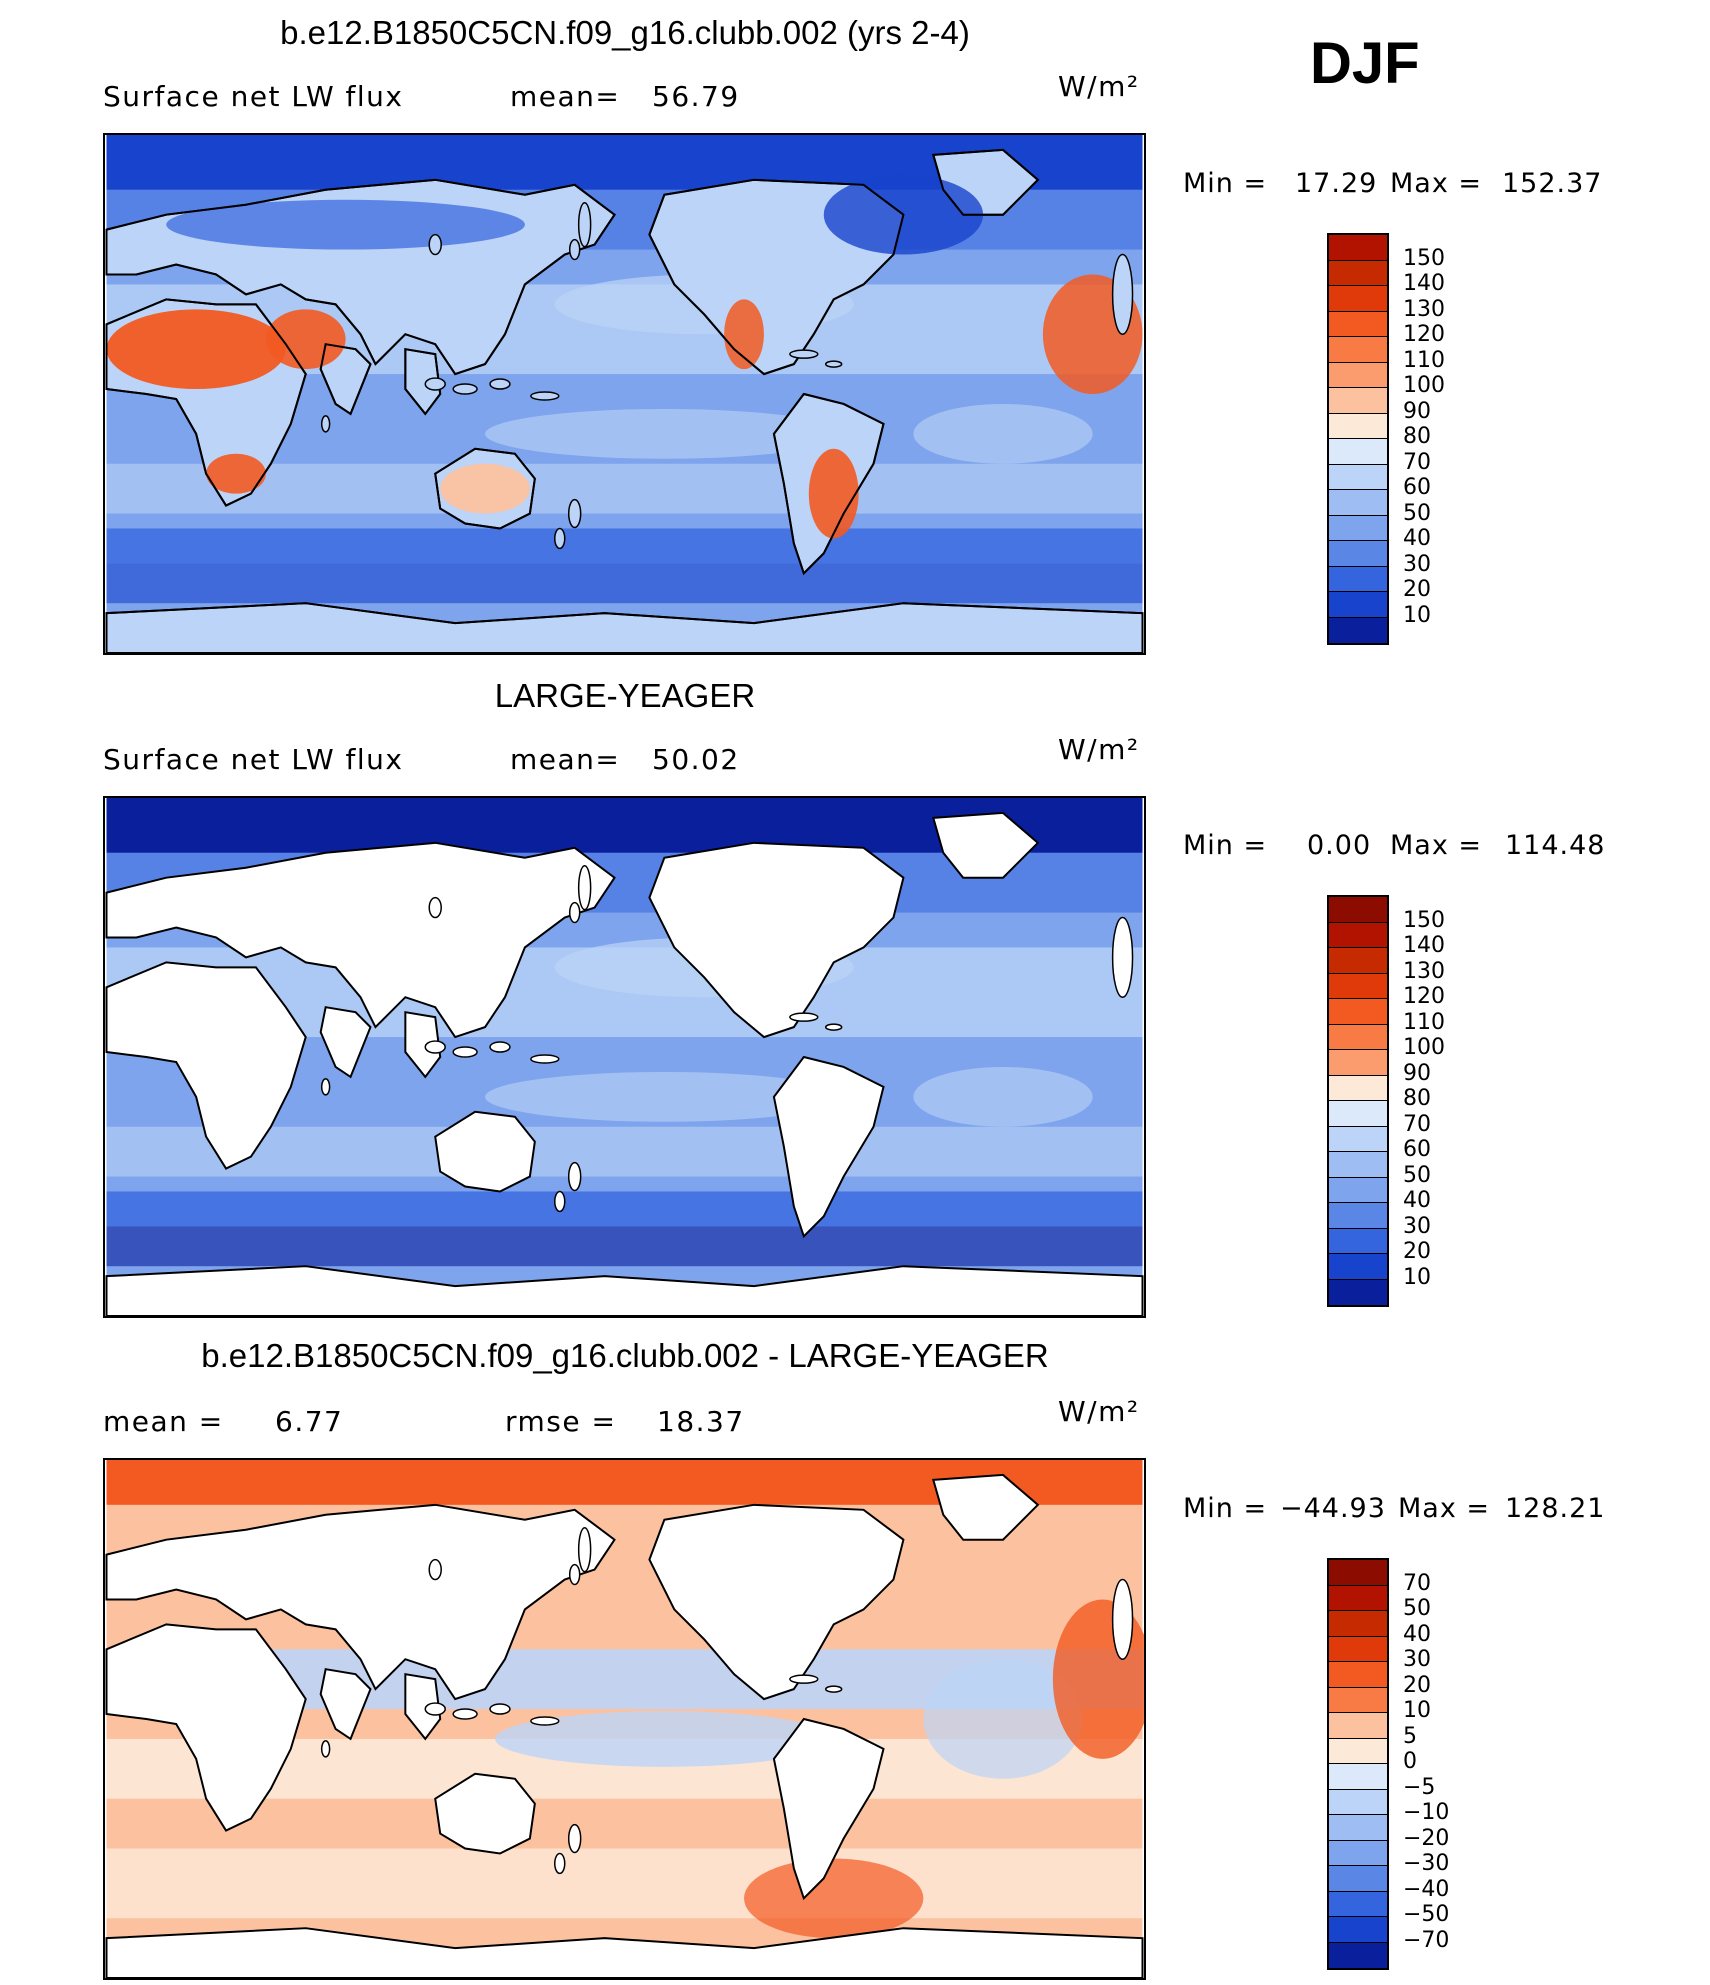  Describe the element at coordinates (1436, 845) in the screenshot. I see `panel-2-max-label: Max =` at that location.